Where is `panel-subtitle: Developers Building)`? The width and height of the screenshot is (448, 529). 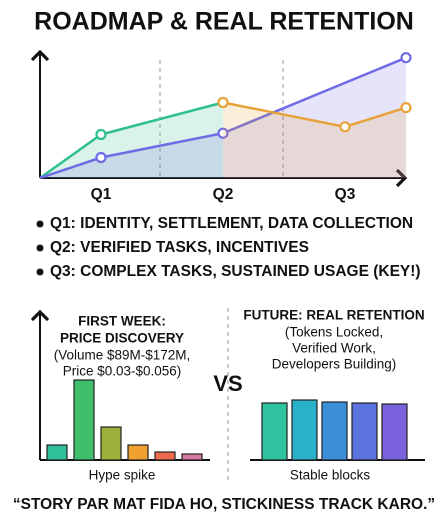 panel-subtitle: Developers Building) is located at coordinates (334, 364).